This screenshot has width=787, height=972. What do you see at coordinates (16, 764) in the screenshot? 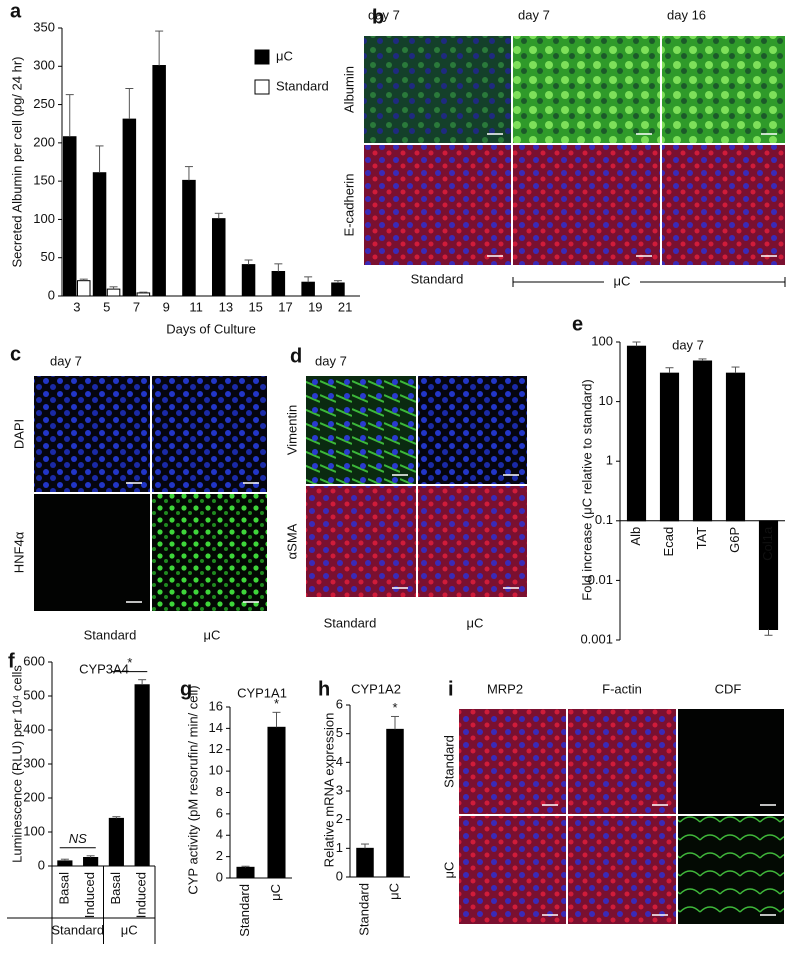
I see `y-axis-label: Luminescence (RLU) per 10⁴ cells` at bounding box center [16, 764].